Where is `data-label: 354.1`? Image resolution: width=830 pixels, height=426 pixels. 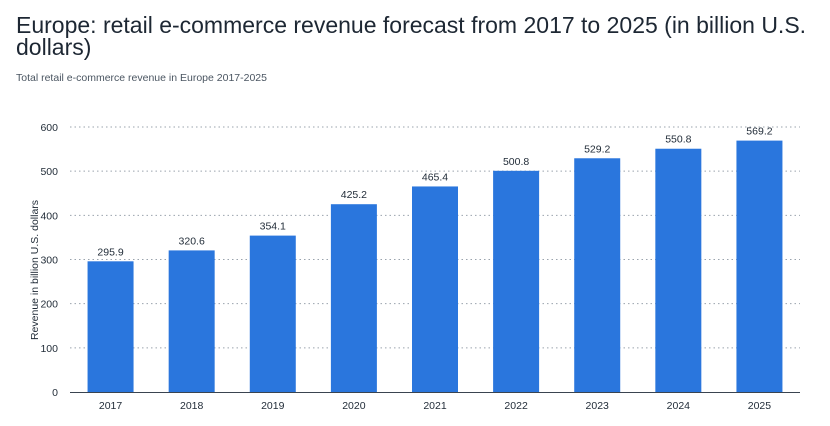
data-label: 354.1 is located at coordinates (273, 227).